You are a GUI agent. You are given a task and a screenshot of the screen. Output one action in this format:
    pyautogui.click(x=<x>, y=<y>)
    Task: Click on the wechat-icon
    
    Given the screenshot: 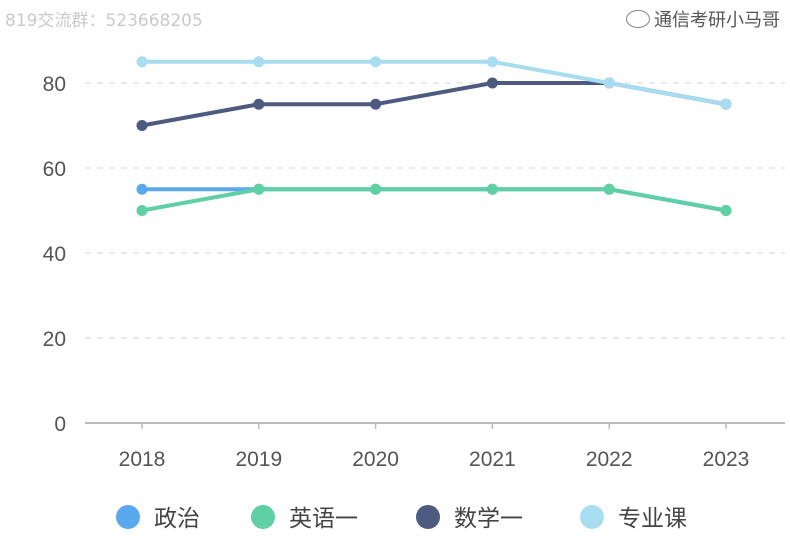 What is the action you would take?
    pyautogui.click(x=638, y=19)
    